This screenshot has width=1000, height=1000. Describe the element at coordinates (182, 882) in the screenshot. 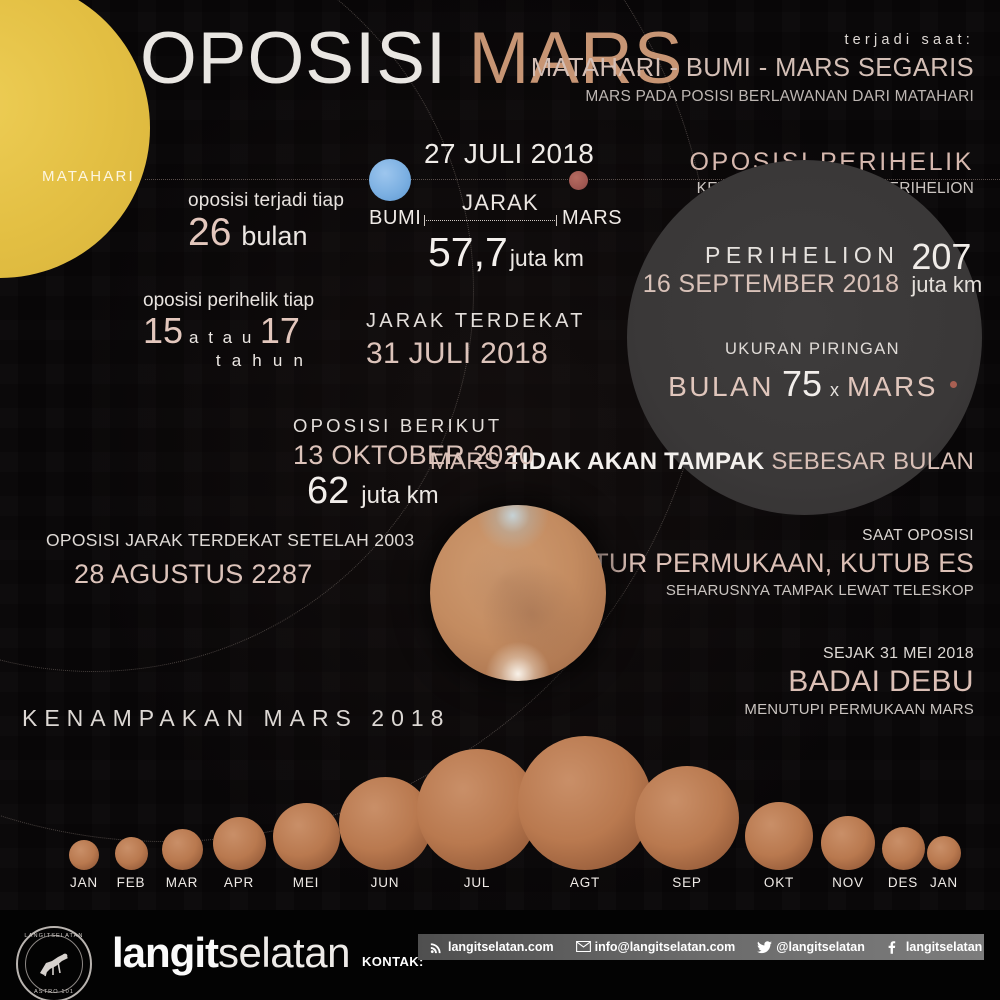

I see `month-label-mar-2: MAR` at that location.